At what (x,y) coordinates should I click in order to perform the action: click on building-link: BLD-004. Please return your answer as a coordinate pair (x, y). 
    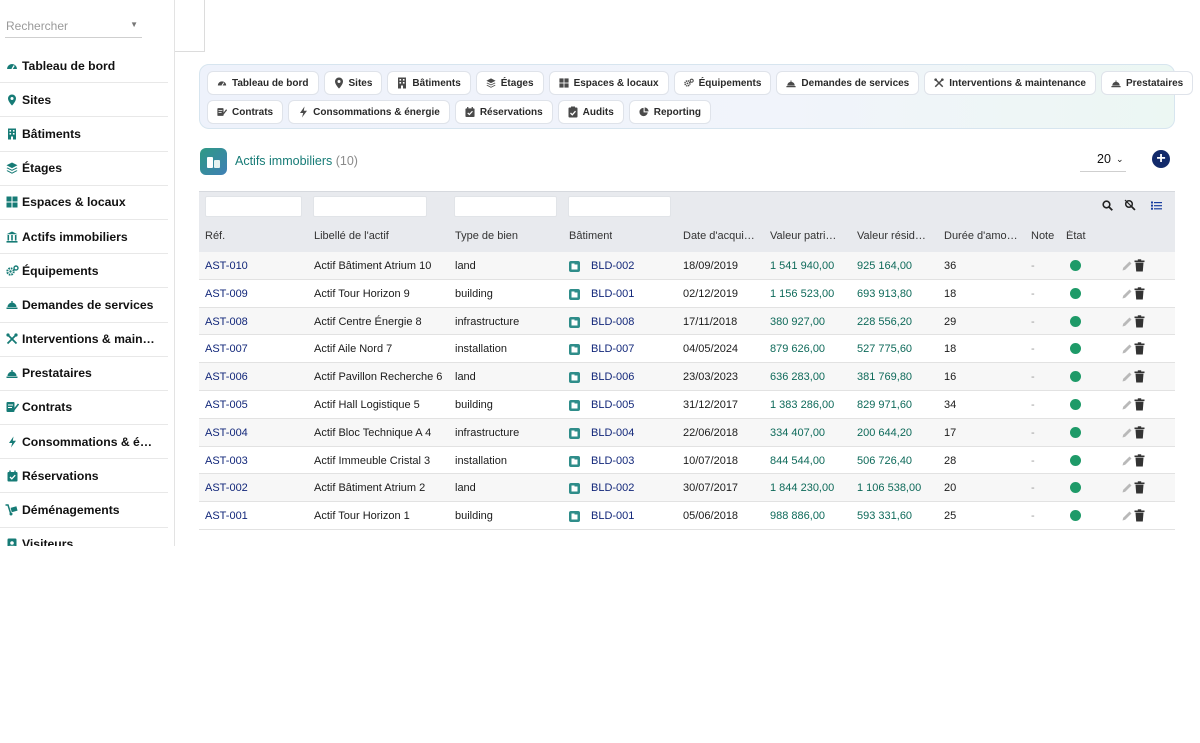
    Looking at the image, I should click on (613, 432).